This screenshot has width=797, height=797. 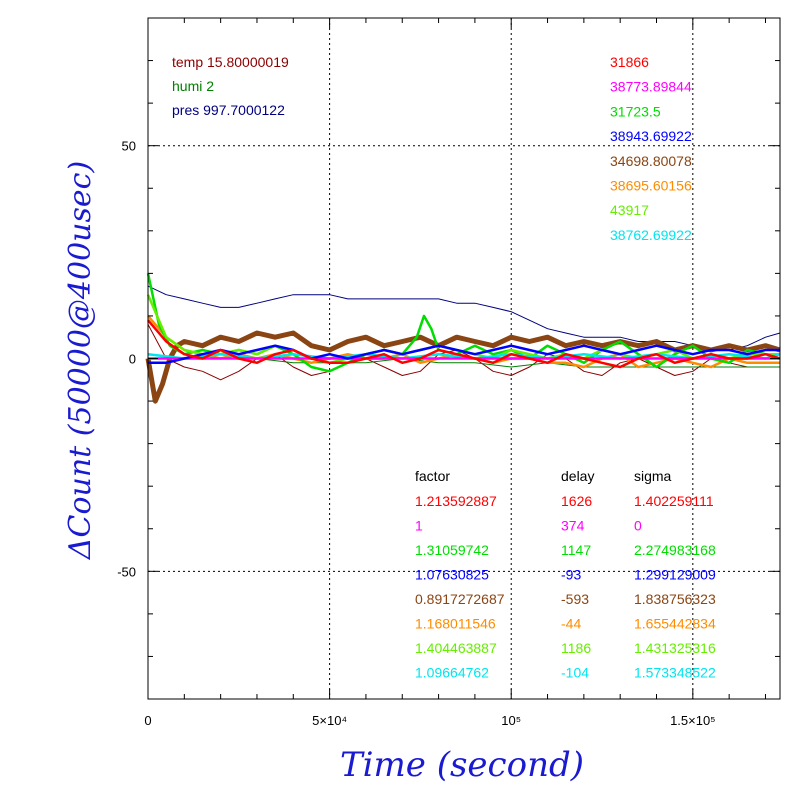 What do you see at coordinates (571, 624) in the screenshot?
I see `table-delay: -44` at bounding box center [571, 624].